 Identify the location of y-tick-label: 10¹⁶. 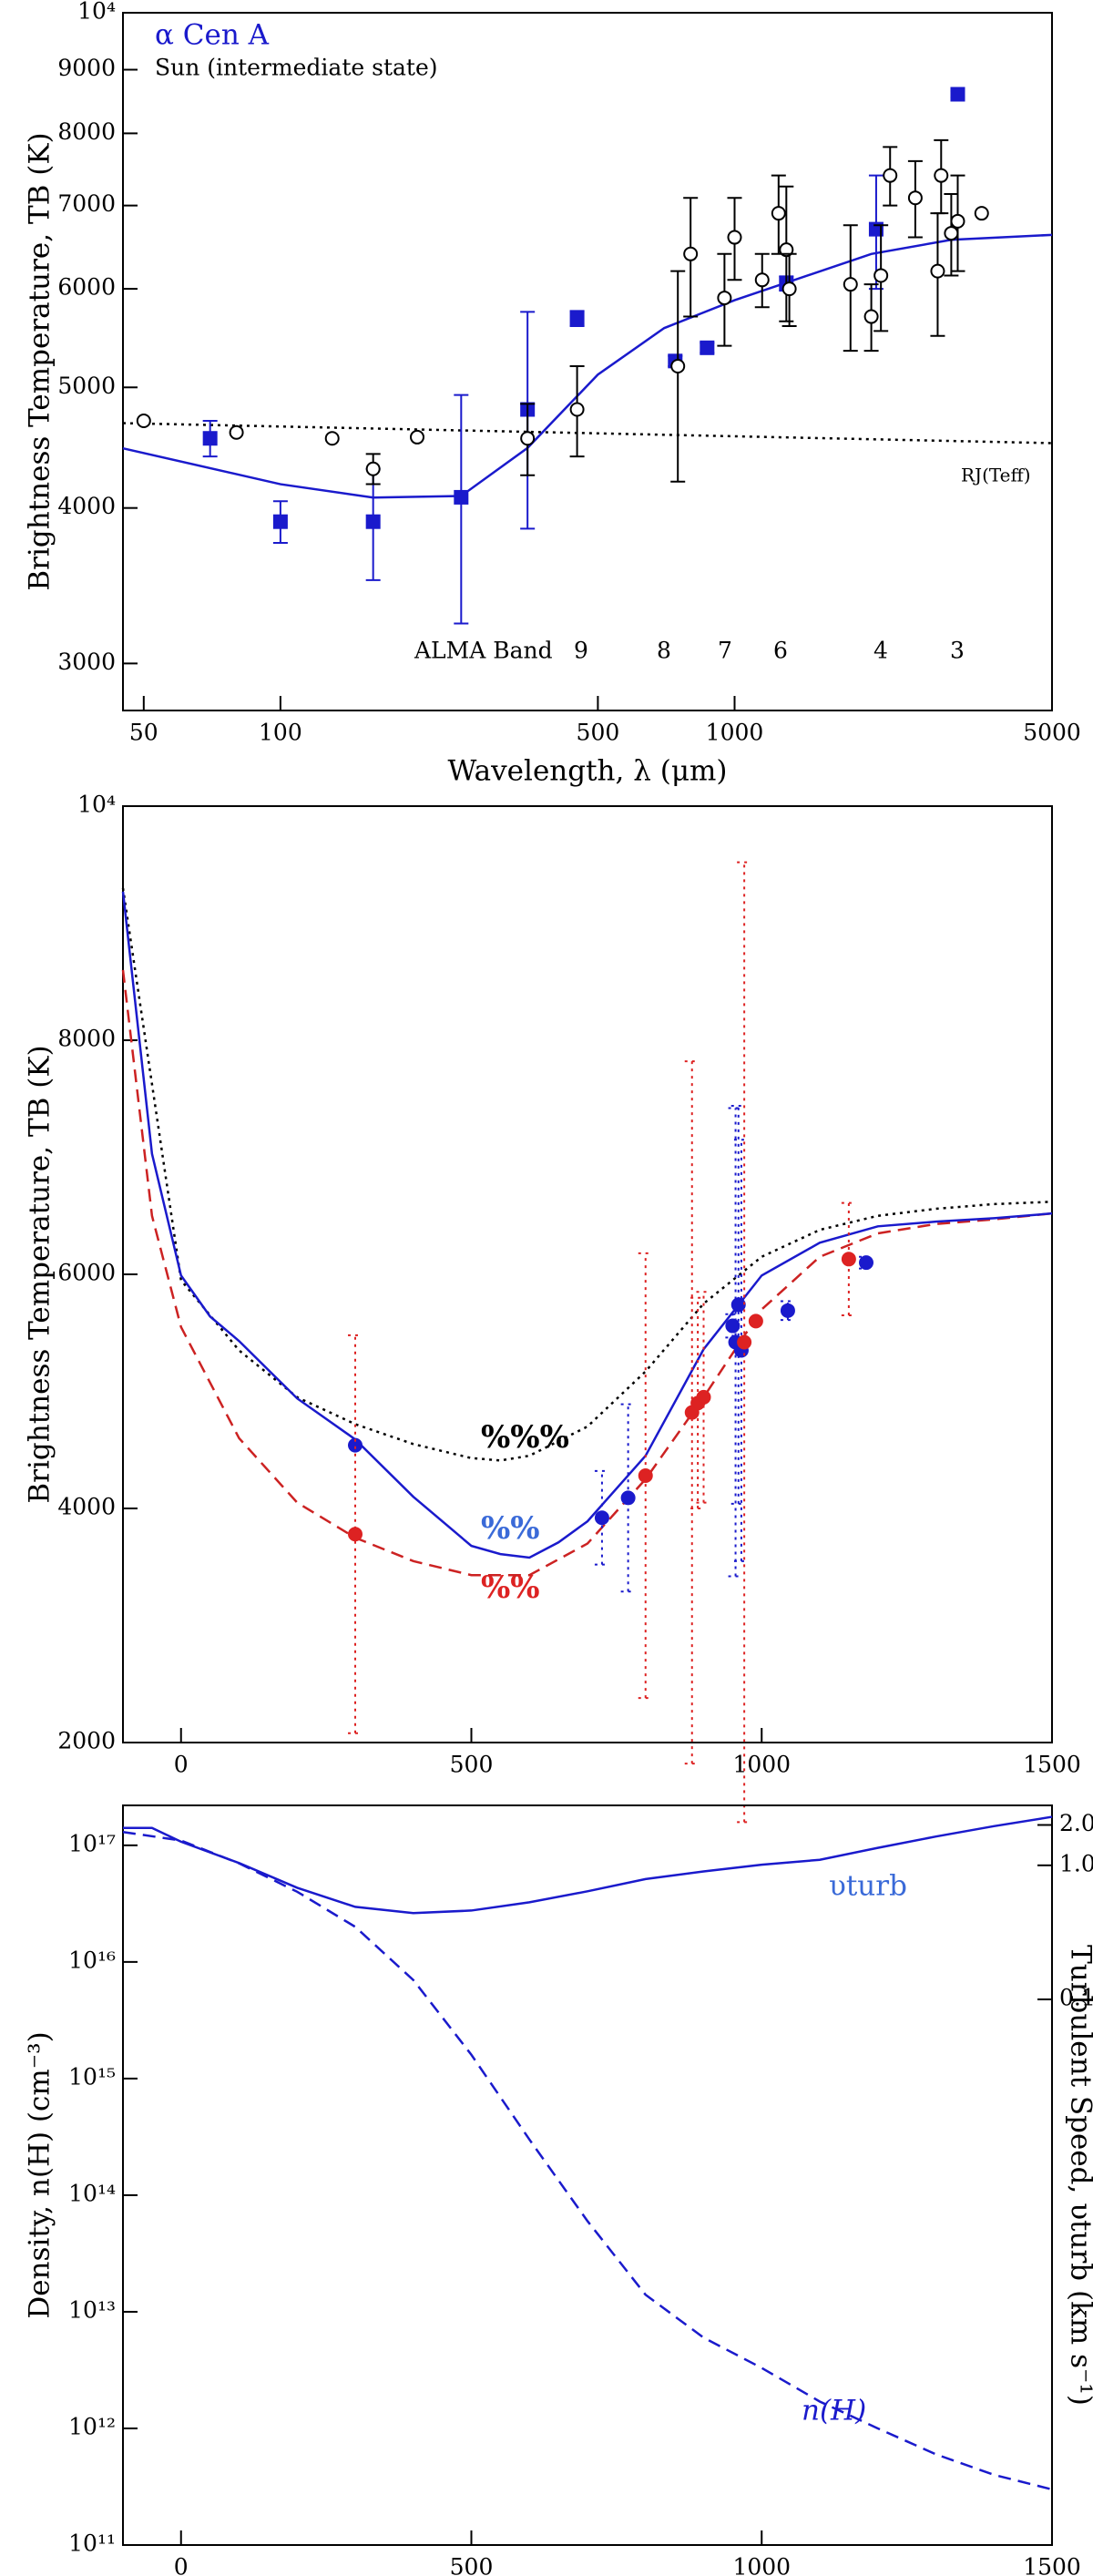
(92, 1960).